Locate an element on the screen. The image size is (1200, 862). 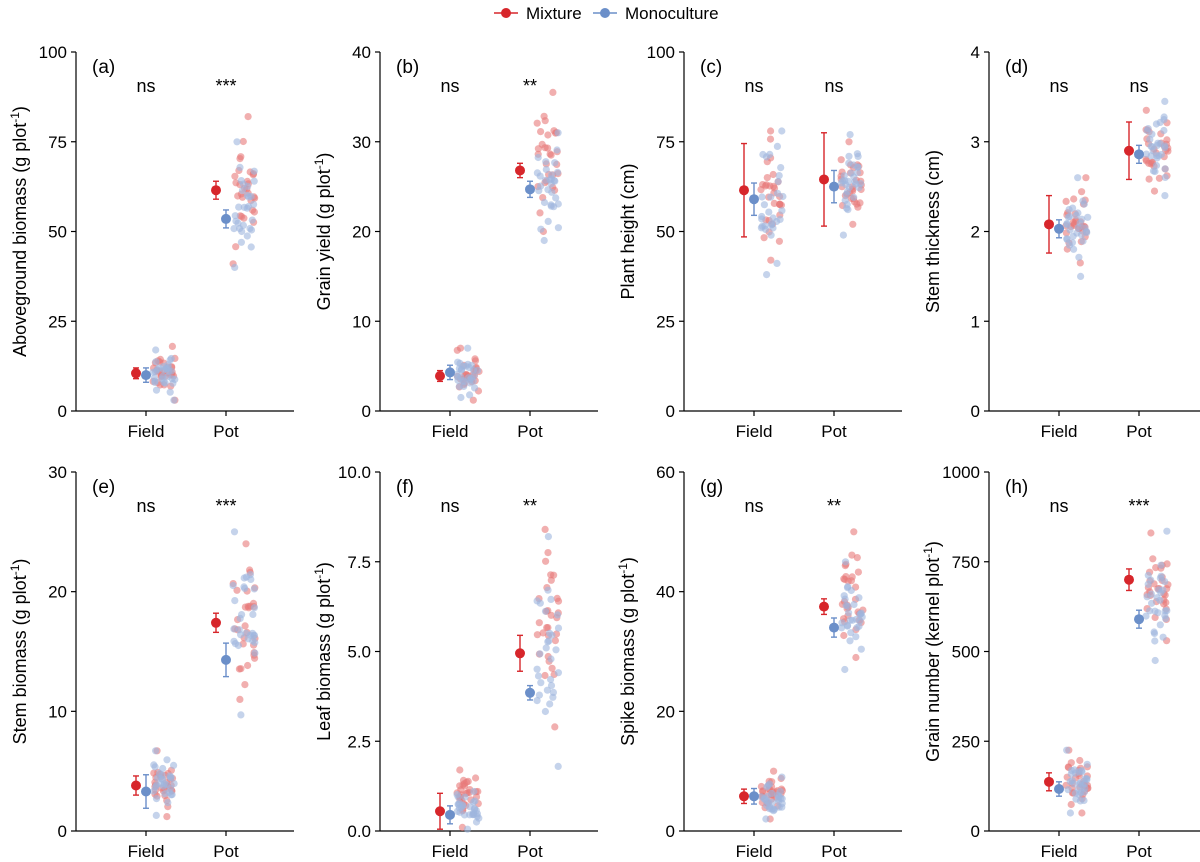
legend: Mixture Monoculture is located at coordinates (606, 13).